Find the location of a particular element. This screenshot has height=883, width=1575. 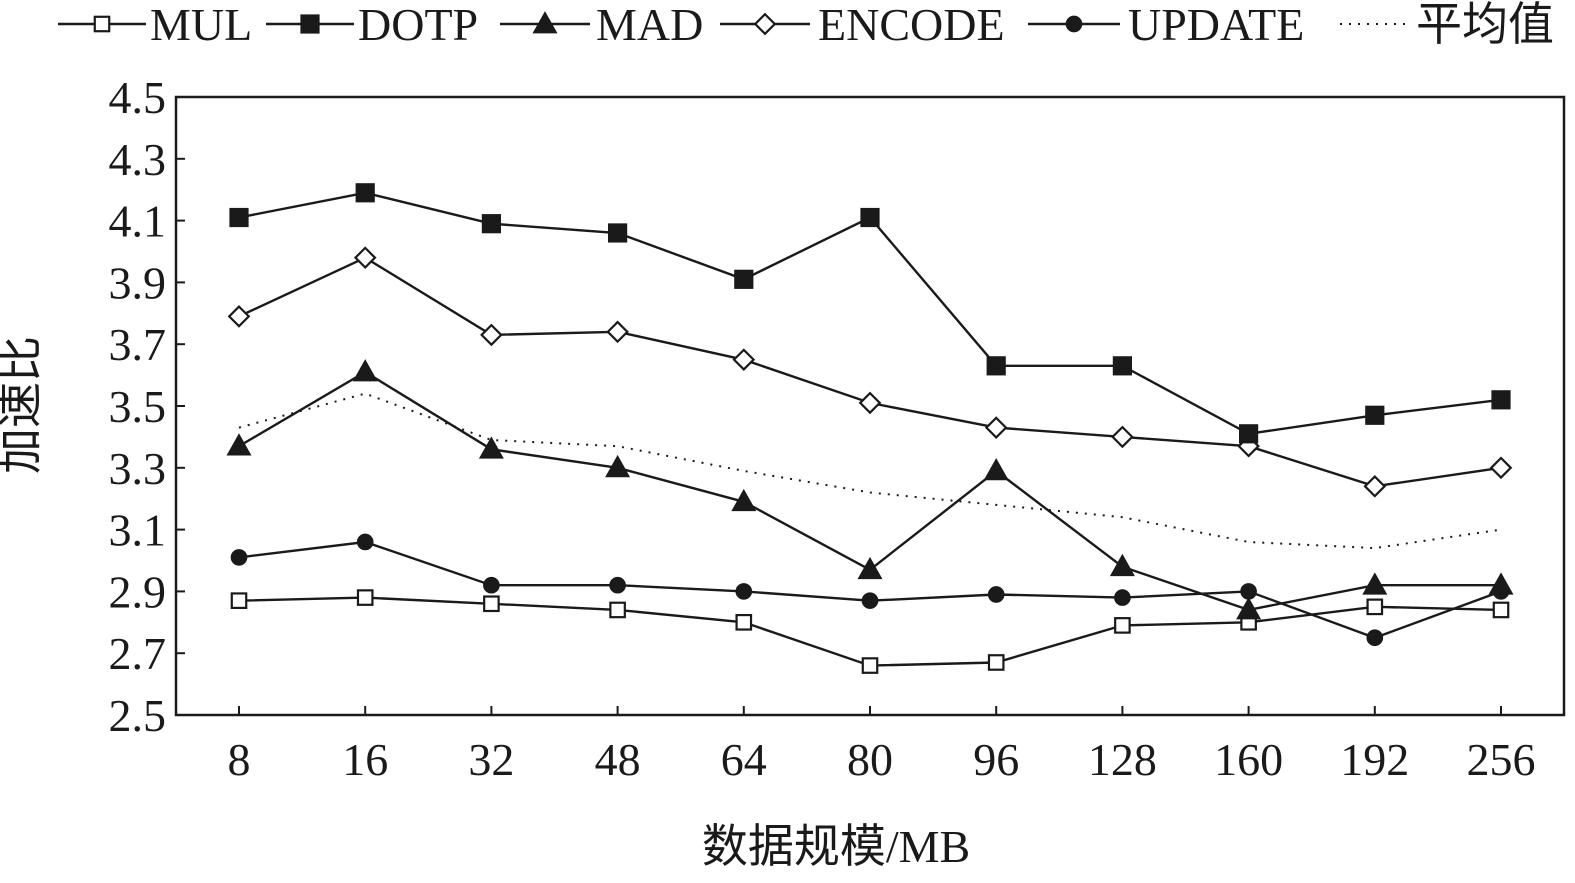

legend-label: UPDATE is located at coordinates (1216, 25).